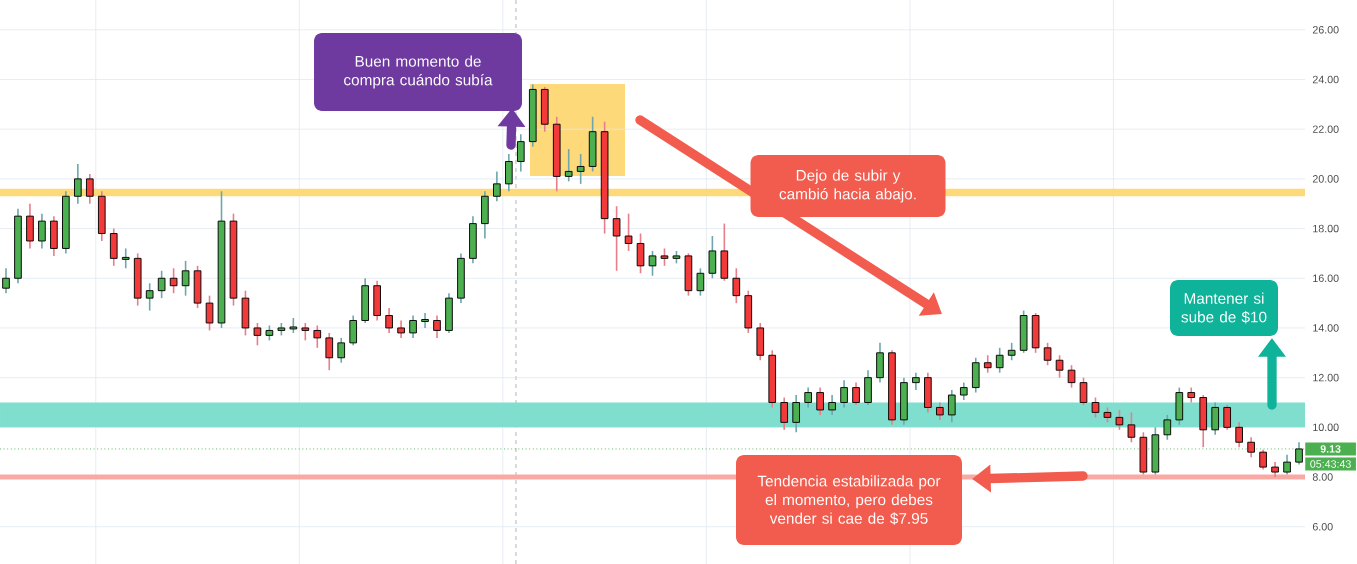 The image size is (1357, 564). I want to click on annotation: Mantener si sube de $10, so click(1224, 308).